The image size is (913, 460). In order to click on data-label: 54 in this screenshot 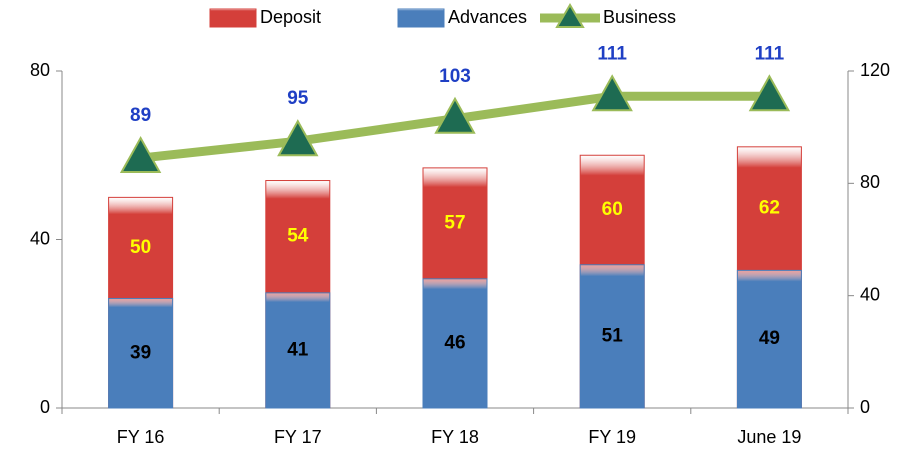, I will do `click(298, 236)`.